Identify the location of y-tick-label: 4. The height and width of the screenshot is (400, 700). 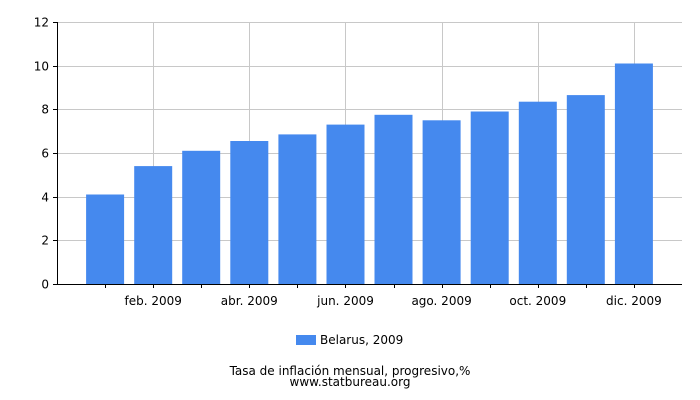
(45, 198).